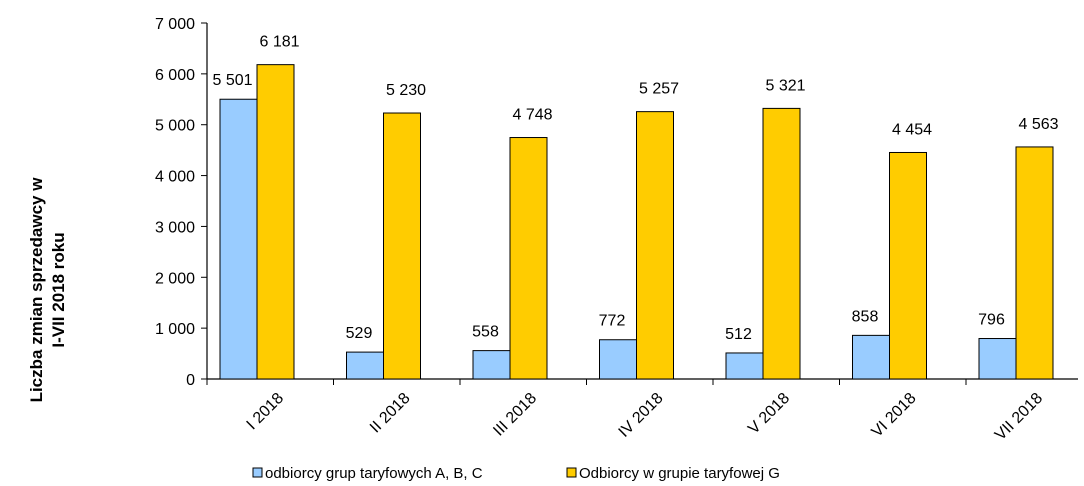 This screenshot has height=486, width=1084. I want to click on legend-swatch-g, so click(571, 472).